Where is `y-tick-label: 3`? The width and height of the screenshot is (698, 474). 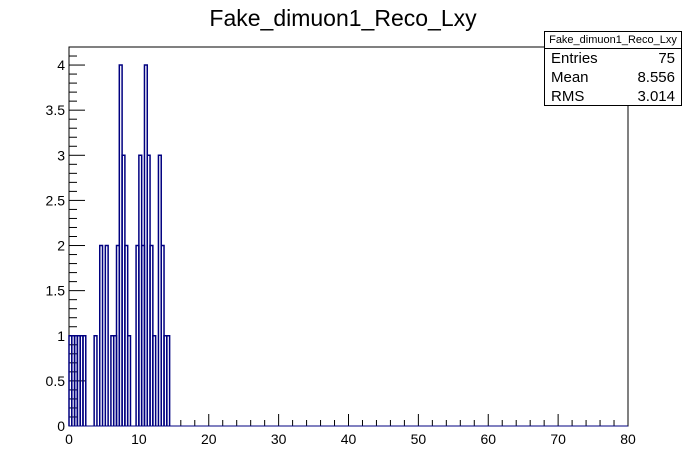 y-tick-label: 3 is located at coordinates (61, 155).